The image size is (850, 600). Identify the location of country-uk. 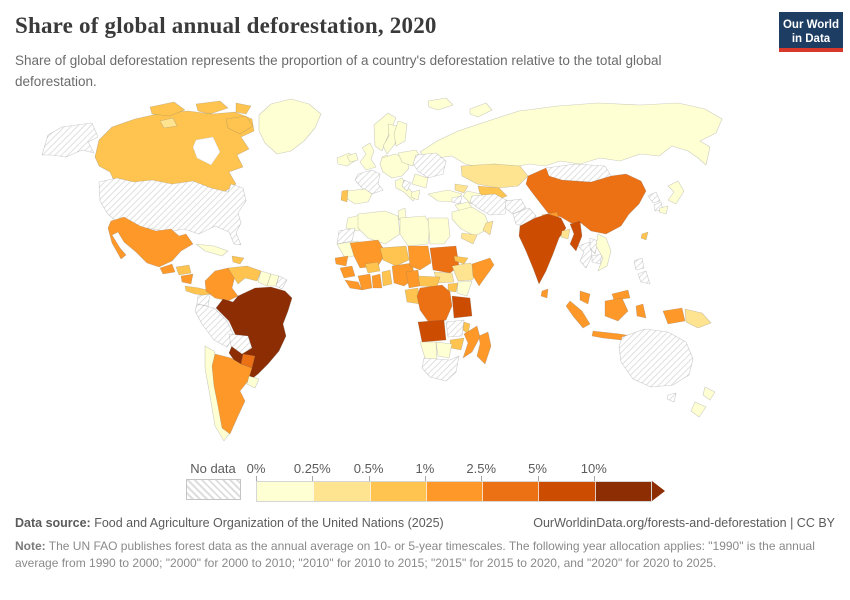
(368, 156).